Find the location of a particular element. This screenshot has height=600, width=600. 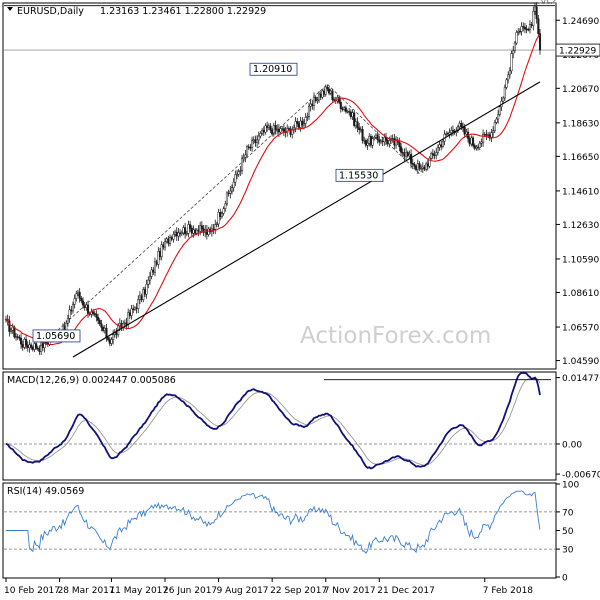

x-tick-label: 7 Nov 2017 is located at coordinates (350, 591).